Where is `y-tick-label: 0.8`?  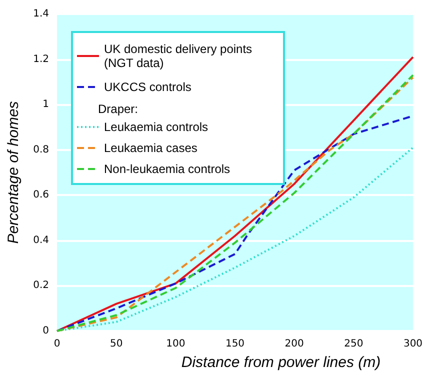
y-tick-label: 0.8 is located at coordinates (41, 150).